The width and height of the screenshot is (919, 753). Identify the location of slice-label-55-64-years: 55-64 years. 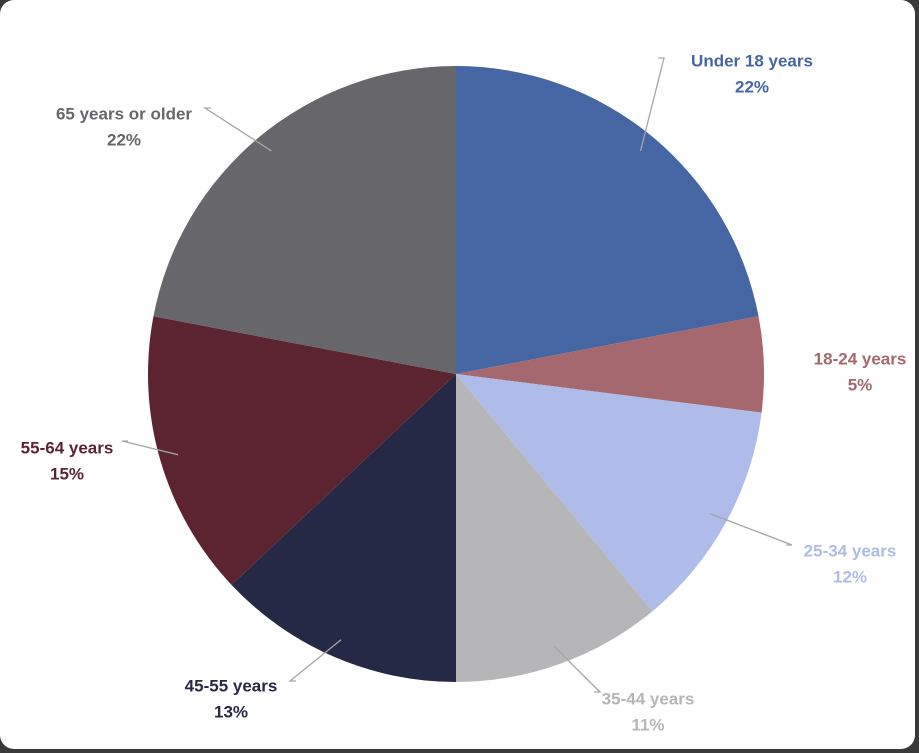
(67, 447).